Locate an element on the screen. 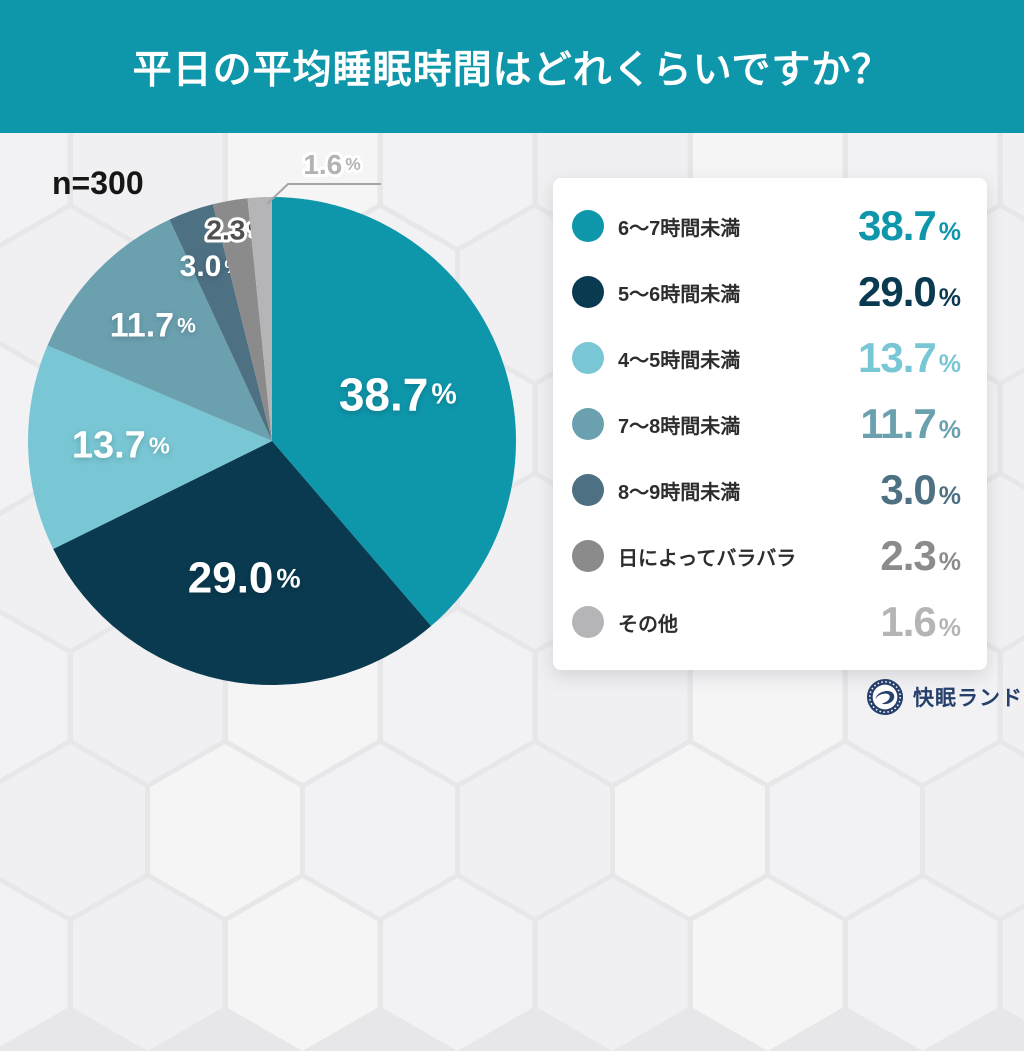 The height and width of the screenshot is (1051, 1024). brand-footer: 快眠ランド is located at coordinates (944, 697).